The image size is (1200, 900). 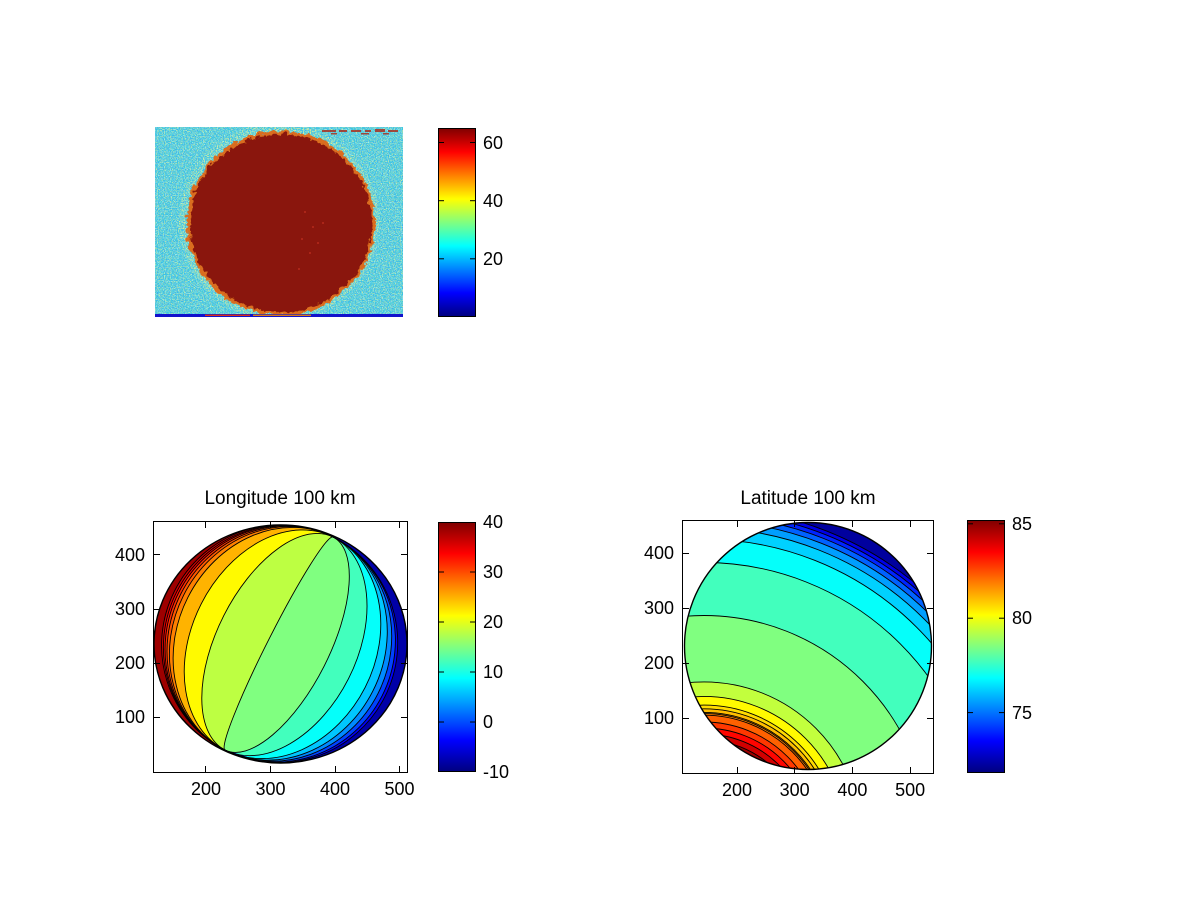 I want to click on latitude-axes, so click(x=808, y=647).